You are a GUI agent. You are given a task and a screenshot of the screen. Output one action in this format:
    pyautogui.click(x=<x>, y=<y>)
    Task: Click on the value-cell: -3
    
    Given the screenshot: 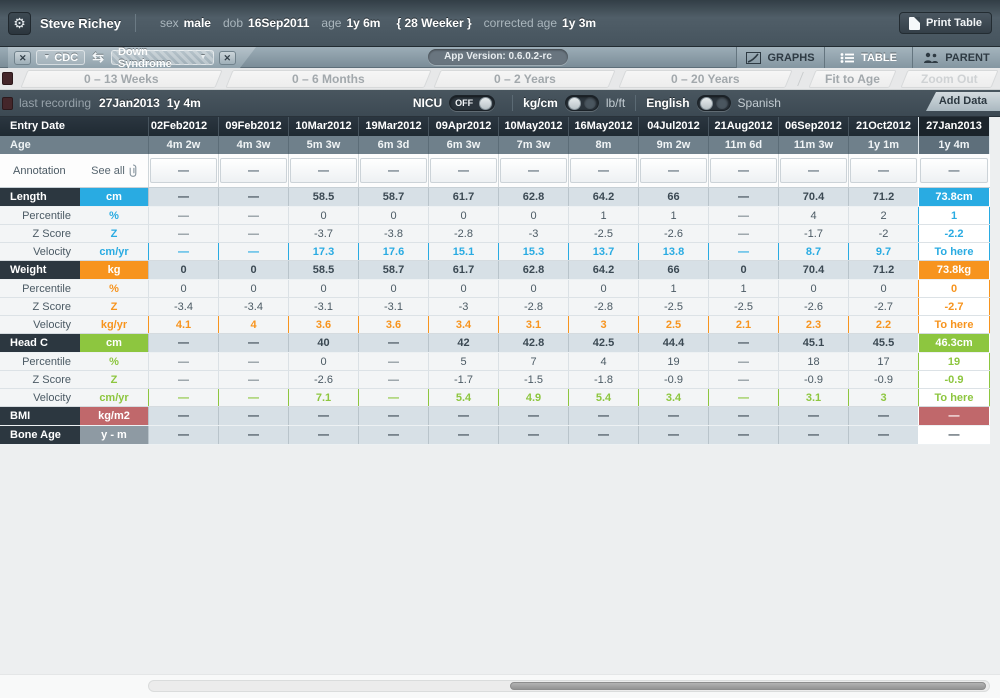 What is the action you would take?
    pyautogui.click(x=533, y=233)
    